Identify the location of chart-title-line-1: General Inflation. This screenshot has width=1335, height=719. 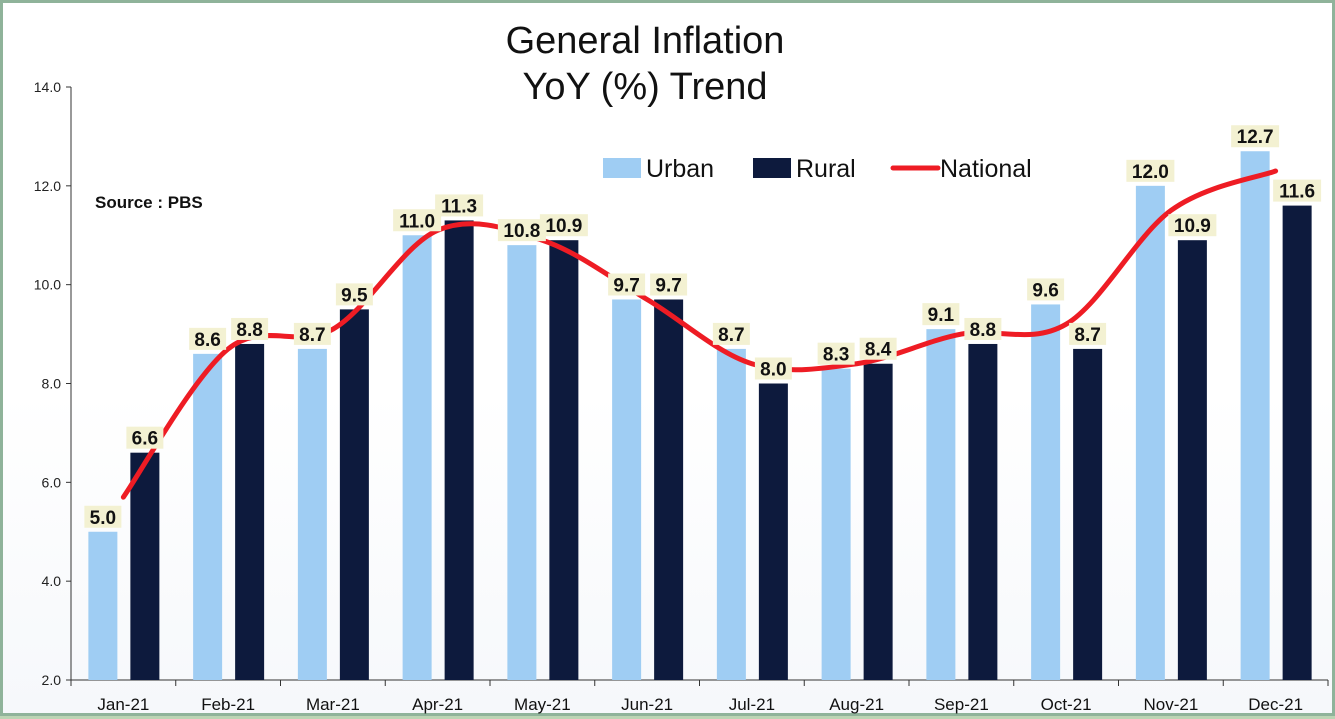
(645, 41).